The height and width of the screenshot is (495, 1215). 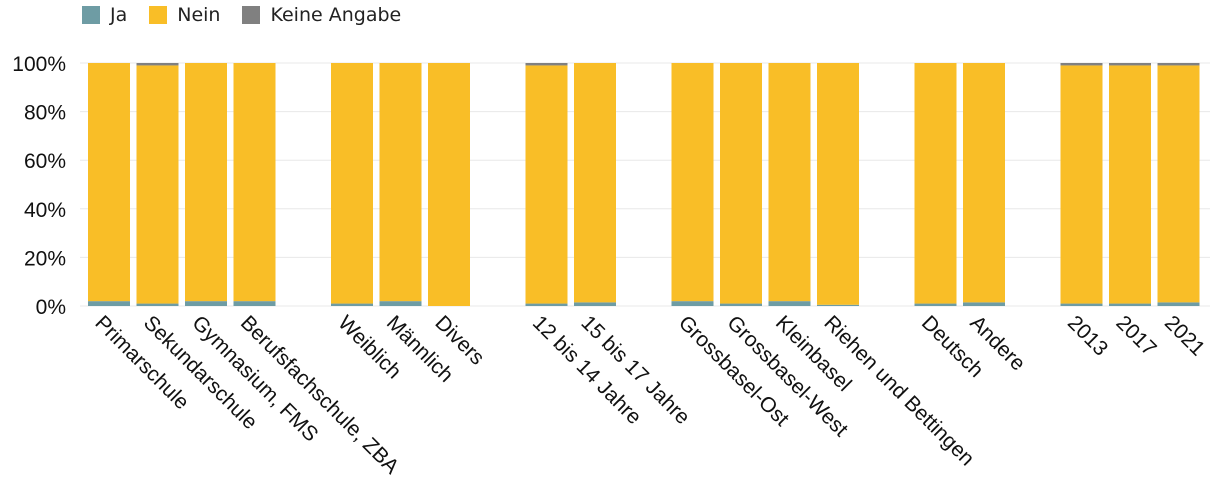 I want to click on y-tick-label: 20%, so click(x=45, y=258).